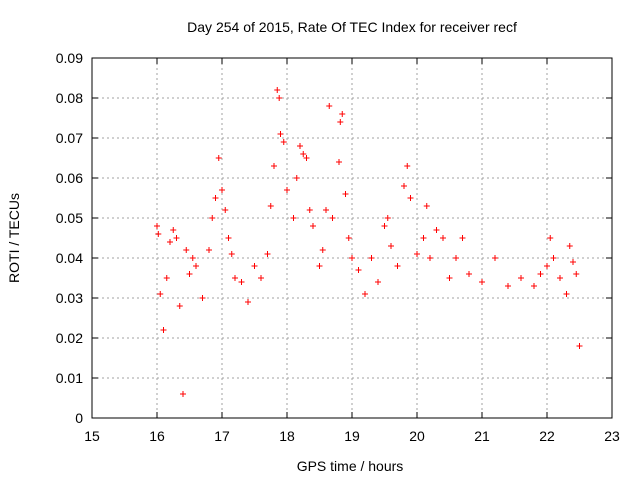  Describe the element at coordinates (69, 58) in the screenshot. I see `y-tick-label: 0.09` at that location.